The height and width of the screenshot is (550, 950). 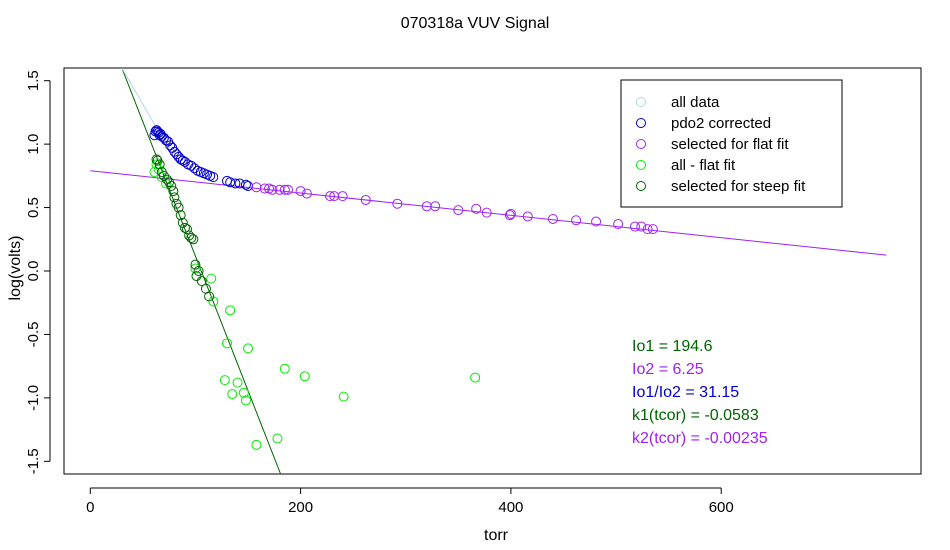 I want to click on legend-label: selected for steep fit, so click(x=738, y=186).